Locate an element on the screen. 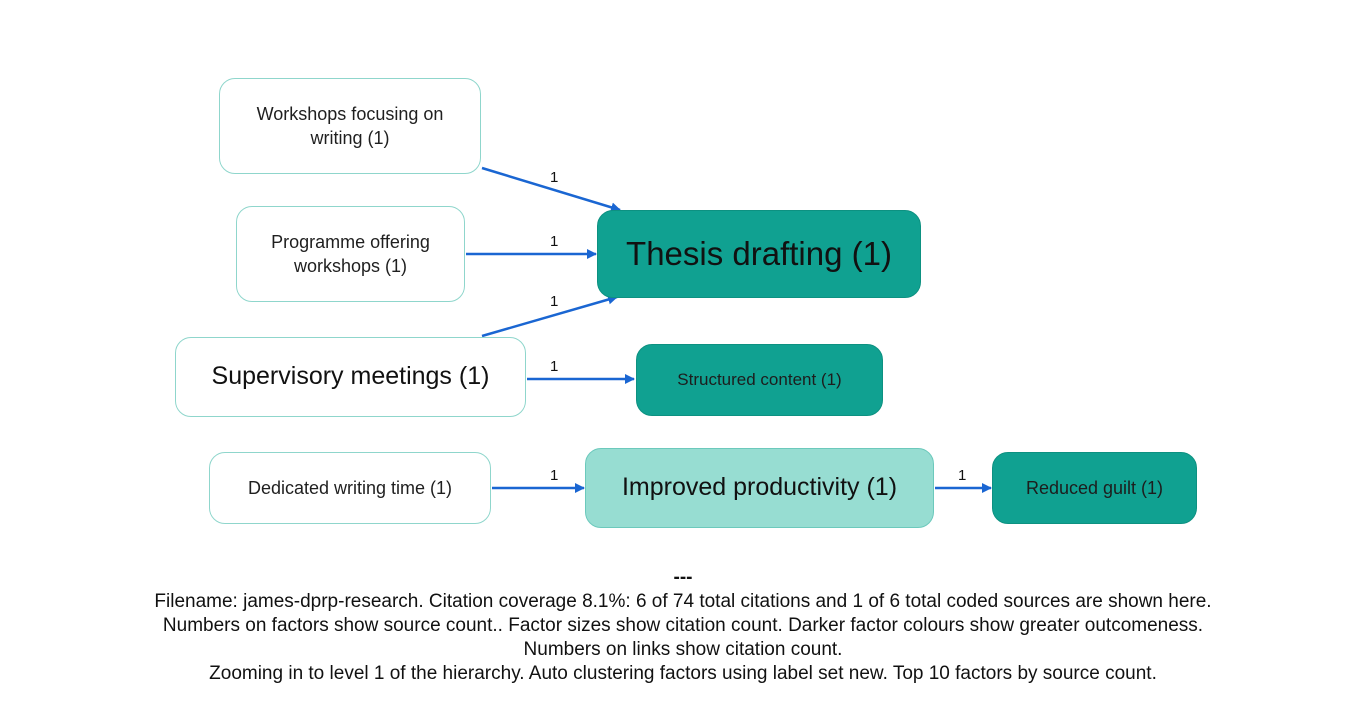 This screenshot has width=1366, height=722. factor-label: Dedicated writing time (1) is located at coordinates (350, 487).